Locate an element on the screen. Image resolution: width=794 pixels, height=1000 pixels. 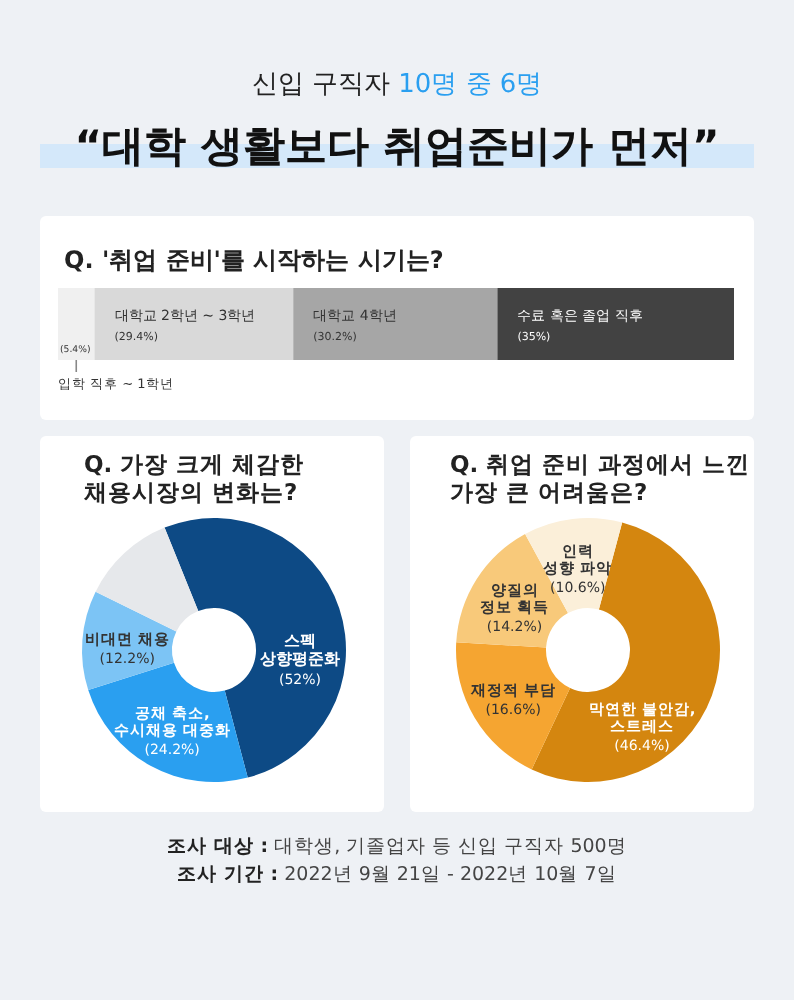
slice-label: 스펙 상향평준화 is located at coordinates (300, 649).